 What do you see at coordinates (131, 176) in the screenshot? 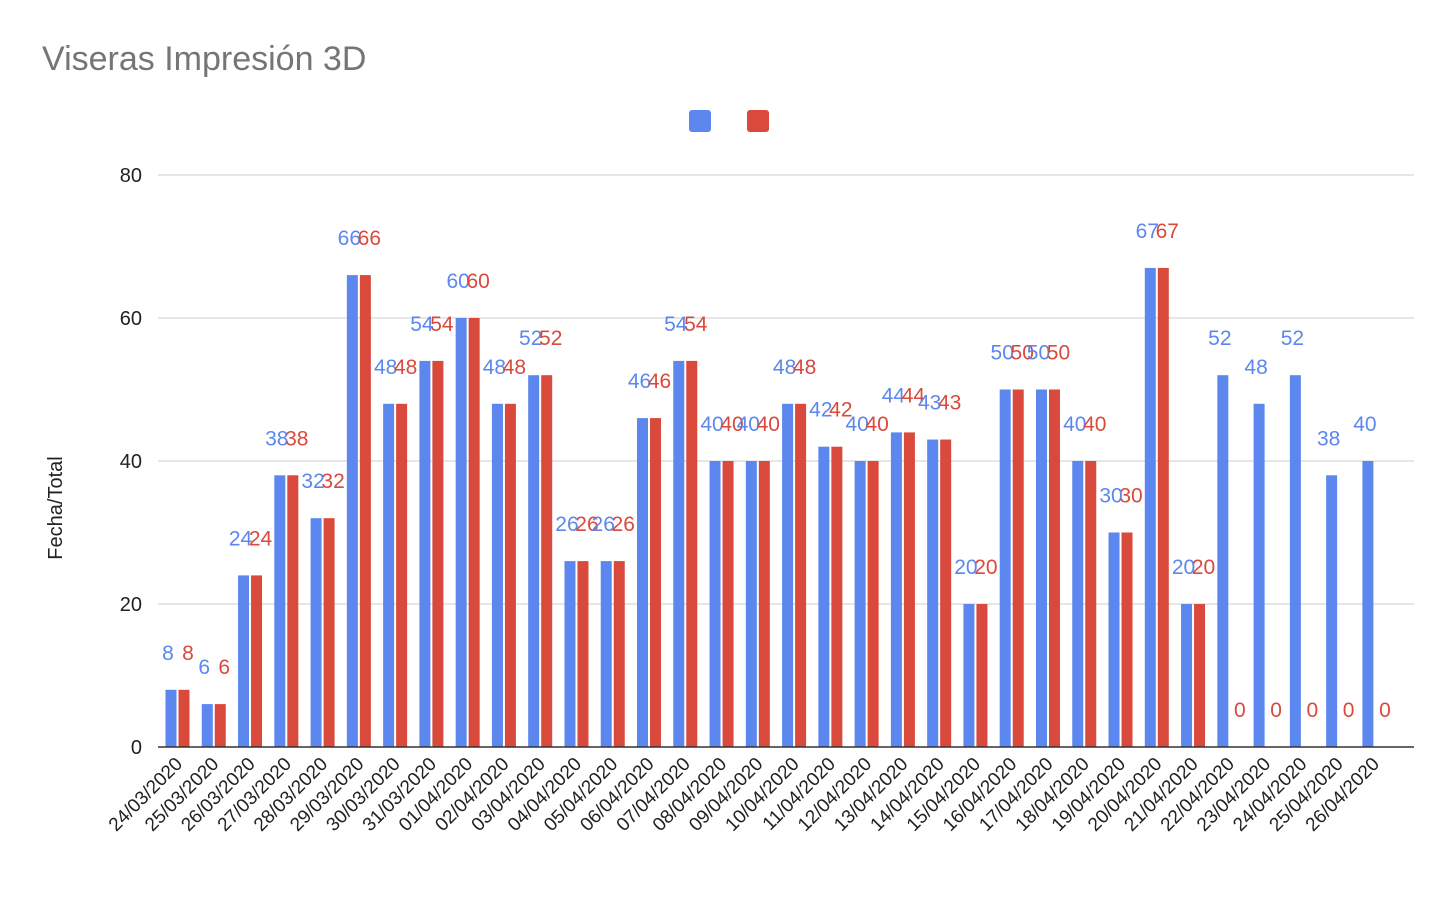
I see `y-tick-label: 80` at bounding box center [131, 176].